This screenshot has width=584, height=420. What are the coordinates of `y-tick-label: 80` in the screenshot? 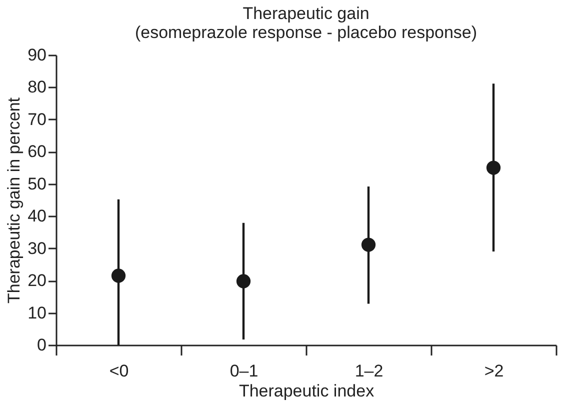 It's located at (37, 87).